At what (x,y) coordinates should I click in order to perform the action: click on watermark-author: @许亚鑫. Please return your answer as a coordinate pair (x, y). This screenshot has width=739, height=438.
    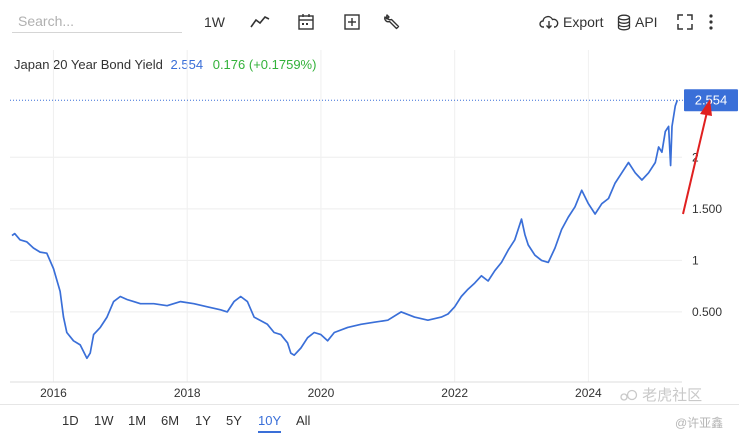
    Looking at the image, I should click on (699, 423).